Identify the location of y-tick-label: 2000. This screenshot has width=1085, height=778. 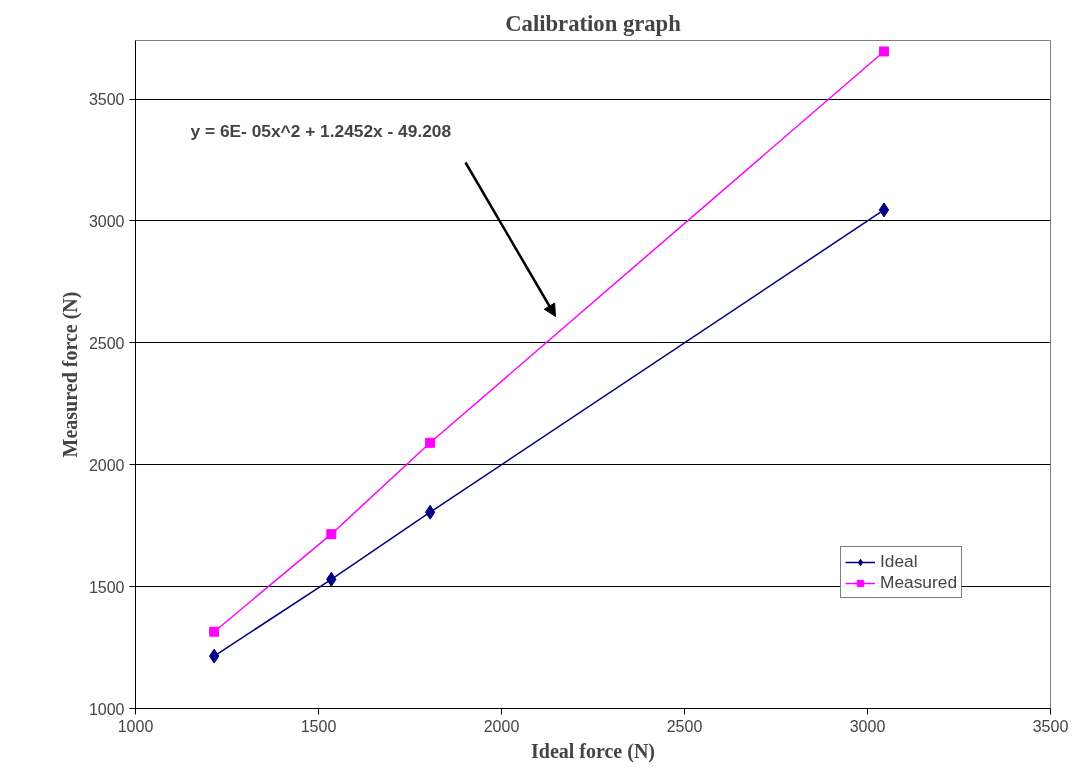
(106, 465).